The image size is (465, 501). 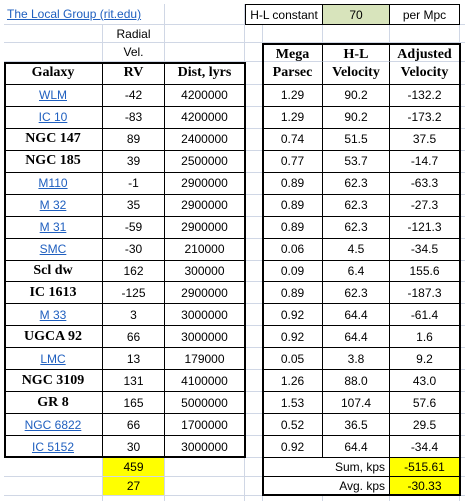 What do you see at coordinates (53, 73) in the screenshot?
I see `column-header: Galaxy` at bounding box center [53, 73].